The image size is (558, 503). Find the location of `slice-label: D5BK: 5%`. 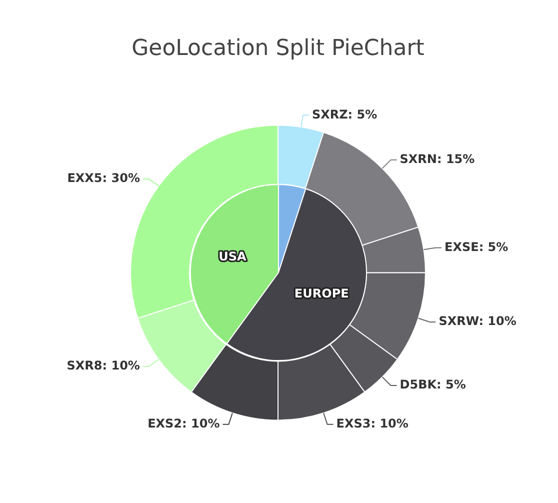

slice-label: D5BK: 5% is located at coordinates (433, 385).